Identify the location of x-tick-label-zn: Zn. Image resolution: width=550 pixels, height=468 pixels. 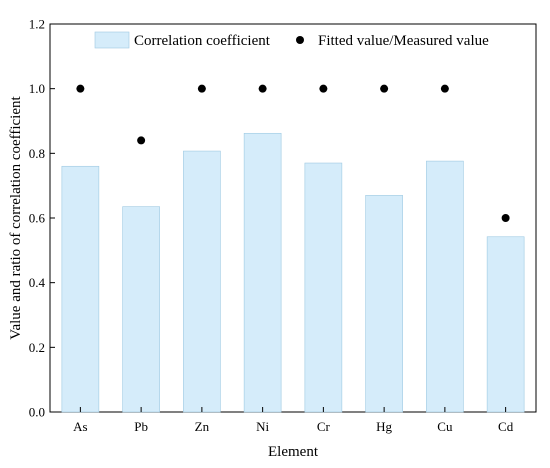
(202, 426).